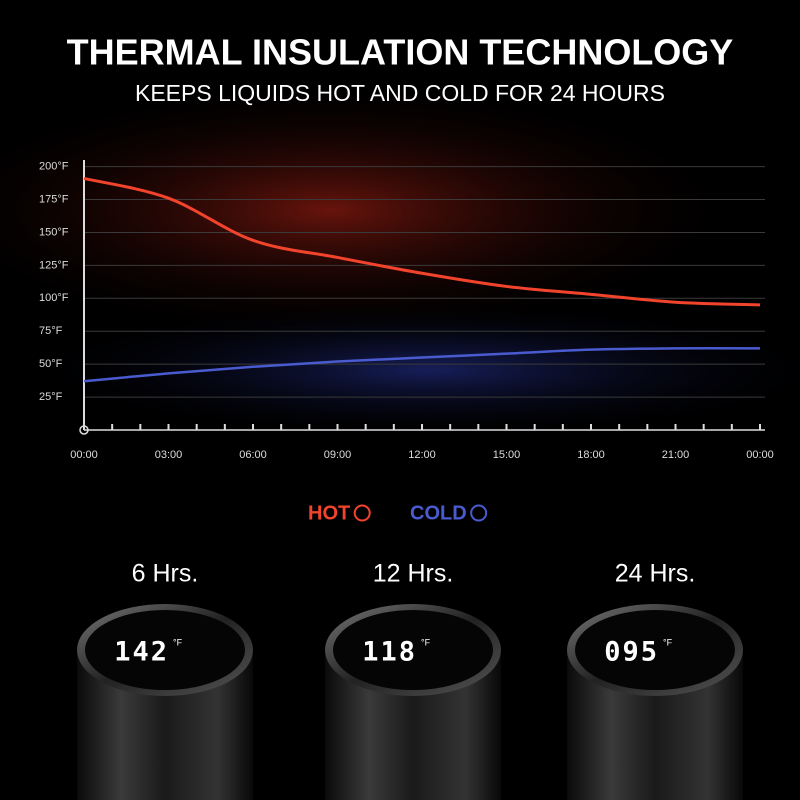 This screenshot has height=800, width=800. Describe the element at coordinates (329, 513) in the screenshot. I see `legend-label: HOT` at that location.